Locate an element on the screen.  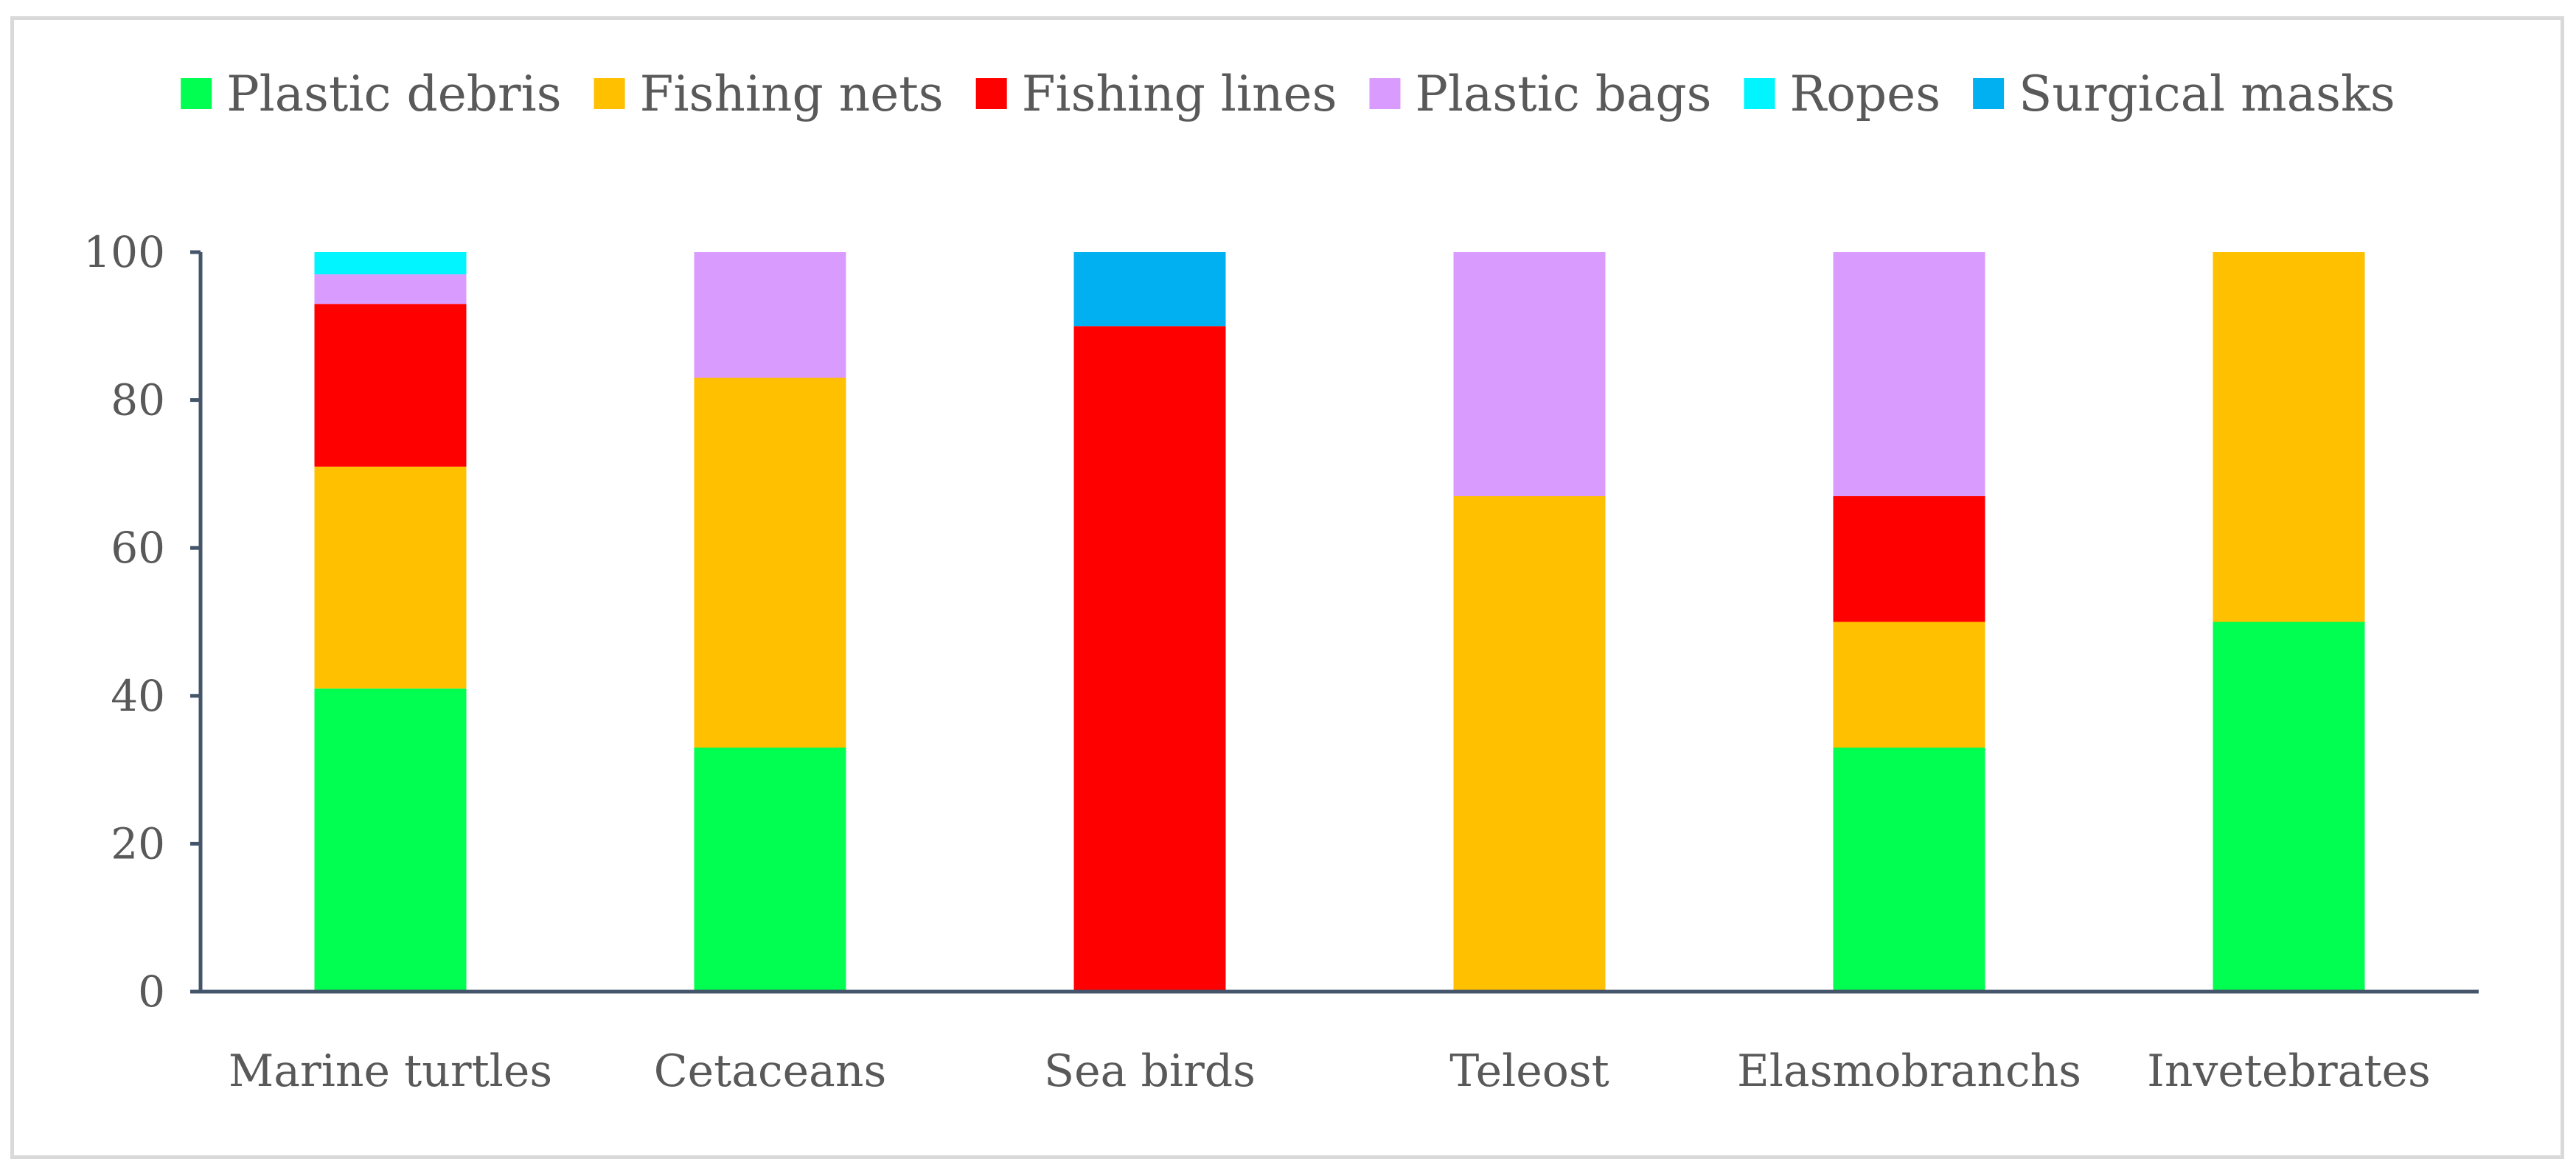
legend-label: Ropes is located at coordinates (1866, 94).